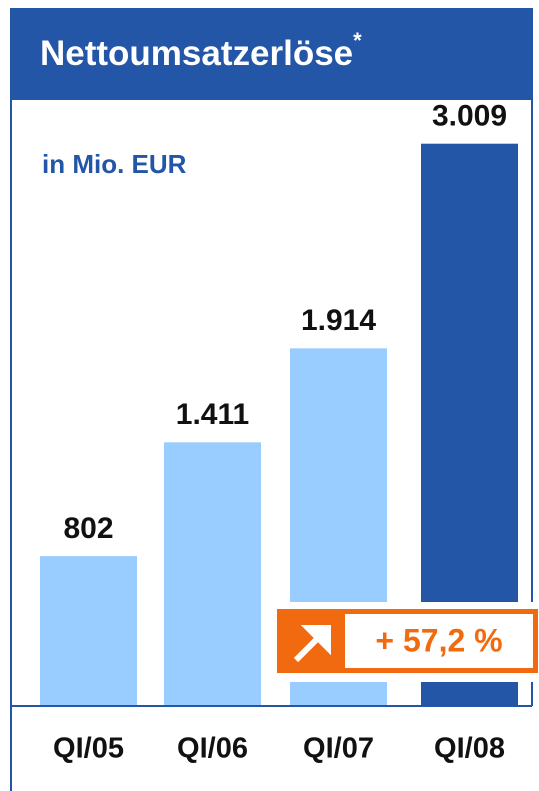  I want to click on value-label: 1.411, so click(212, 414).